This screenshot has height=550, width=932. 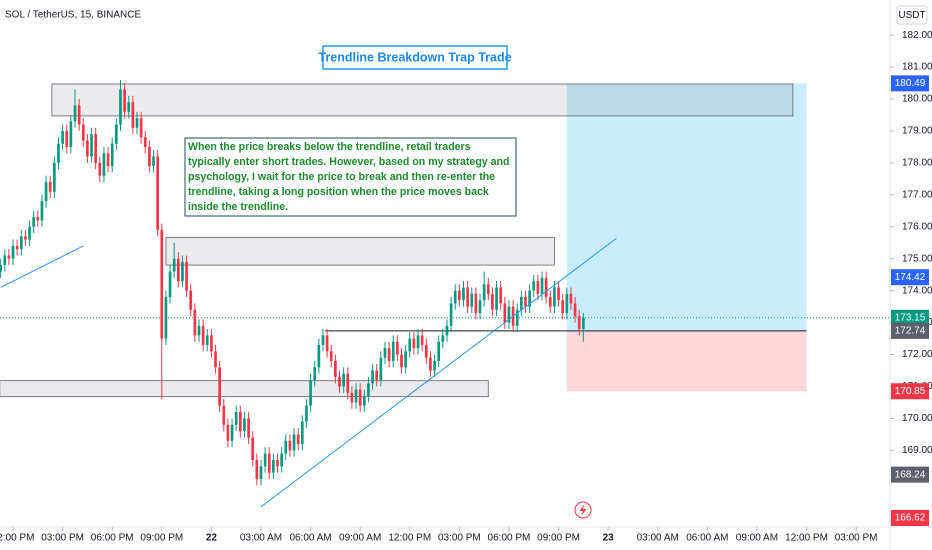 What do you see at coordinates (360, 251) in the screenshot?
I see `zone` at bounding box center [360, 251].